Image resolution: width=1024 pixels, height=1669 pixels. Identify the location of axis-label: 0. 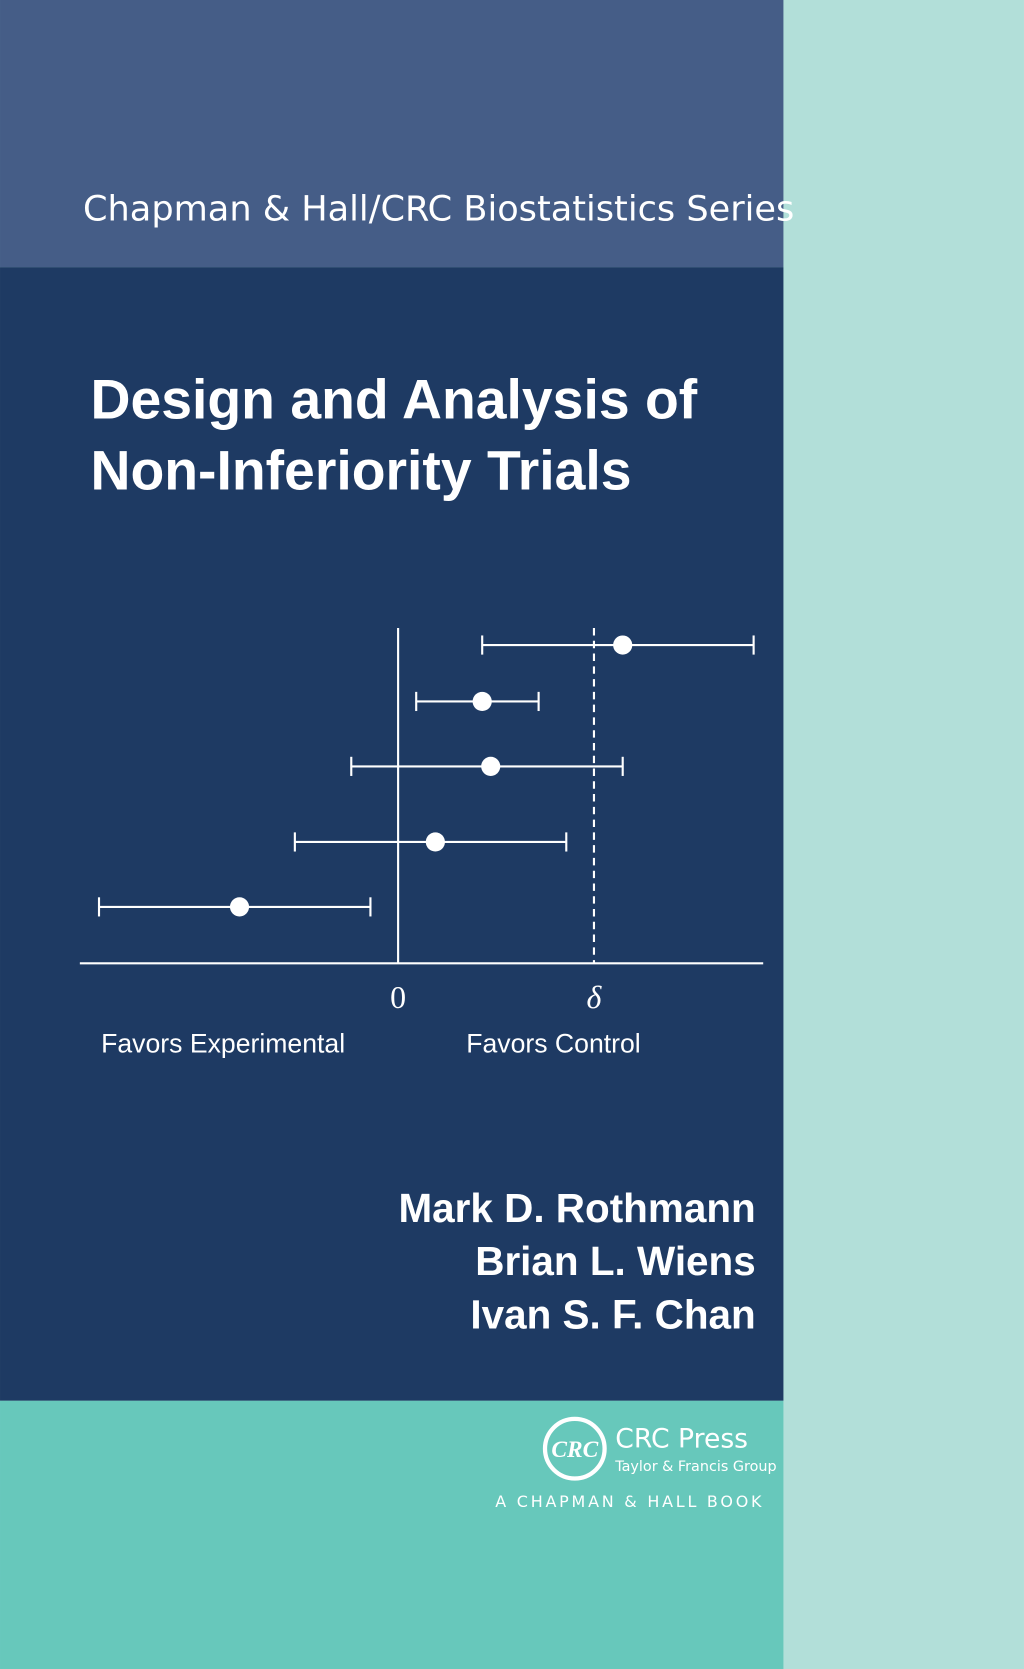
(398, 997).